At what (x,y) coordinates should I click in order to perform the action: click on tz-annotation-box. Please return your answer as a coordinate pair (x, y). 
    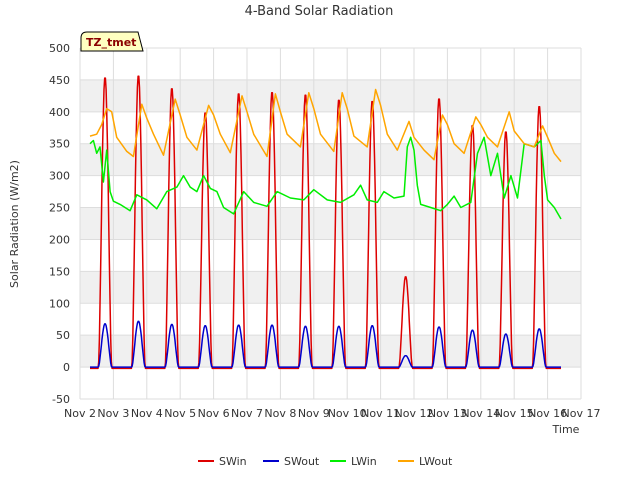
    Looking at the image, I should click on (112, 41).